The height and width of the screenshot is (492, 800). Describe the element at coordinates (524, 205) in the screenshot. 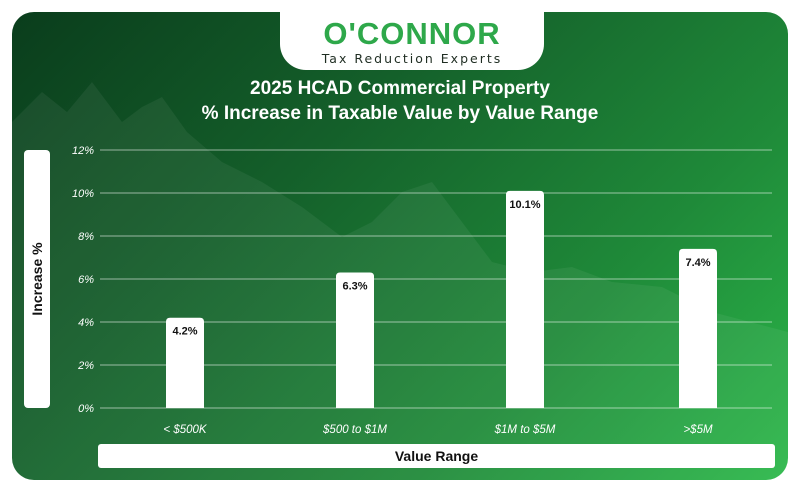

I see `data-label: 10.1%` at that location.